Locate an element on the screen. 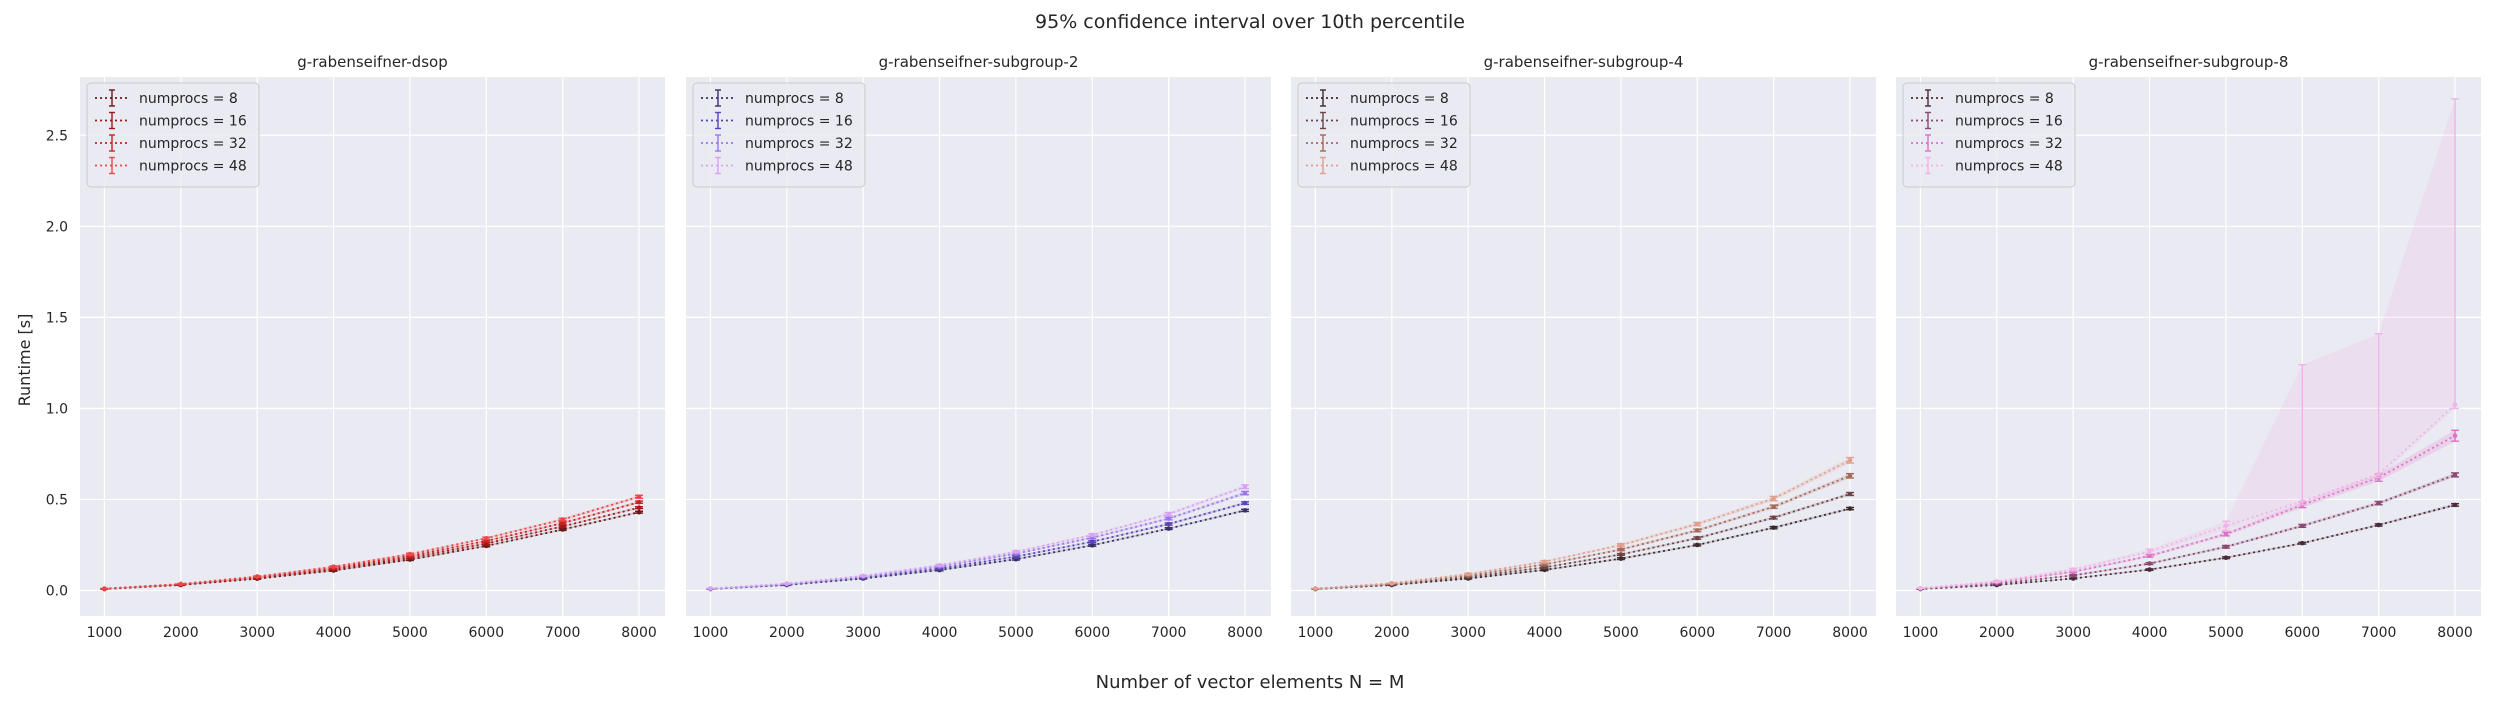  x-tick-label: 8000 is located at coordinates (1850, 633).